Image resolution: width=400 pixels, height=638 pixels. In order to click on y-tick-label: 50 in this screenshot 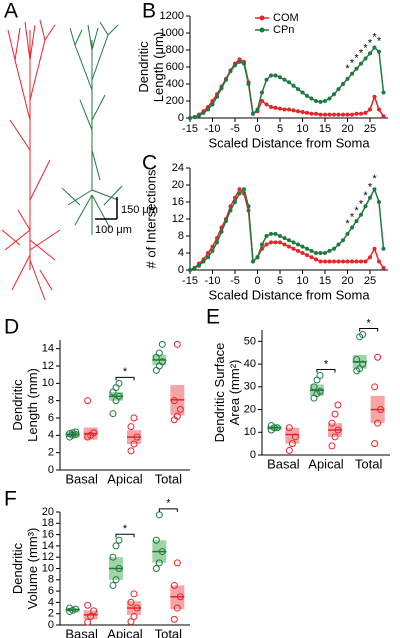, I will do `click(250, 341)`.